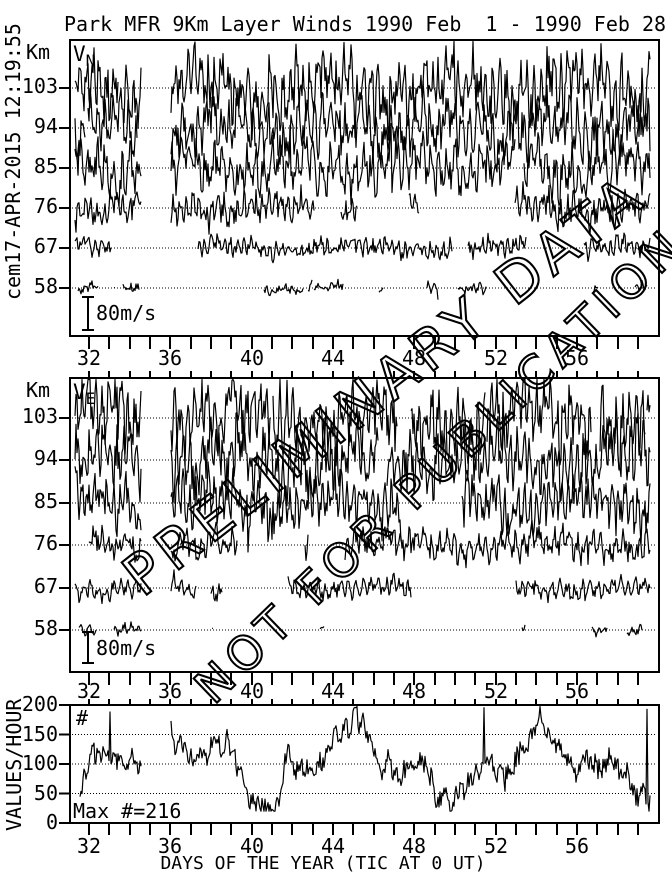  I want to click on scale-bar-label-panel1: 80m/s, so click(126, 313).